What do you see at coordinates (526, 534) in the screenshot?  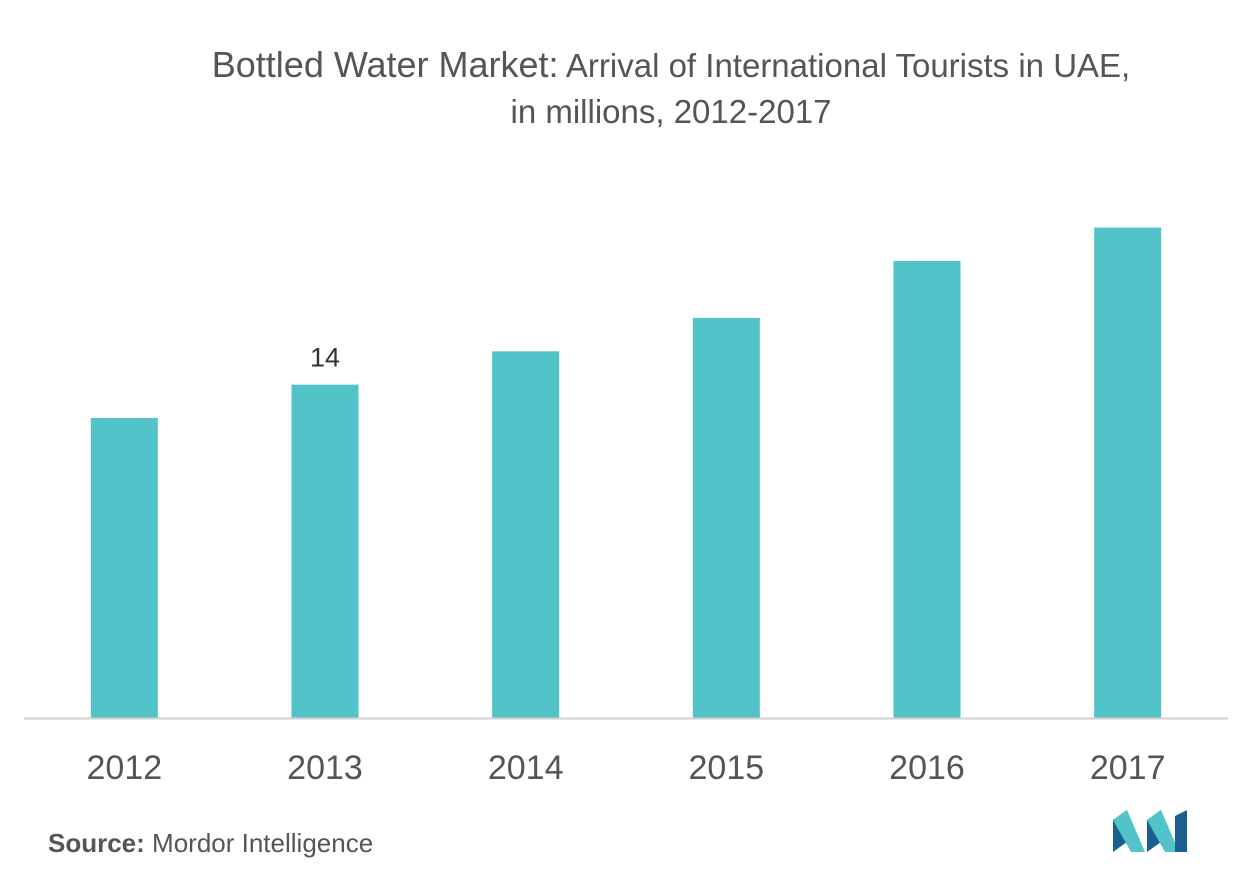 I see `bar-2014` at bounding box center [526, 534].